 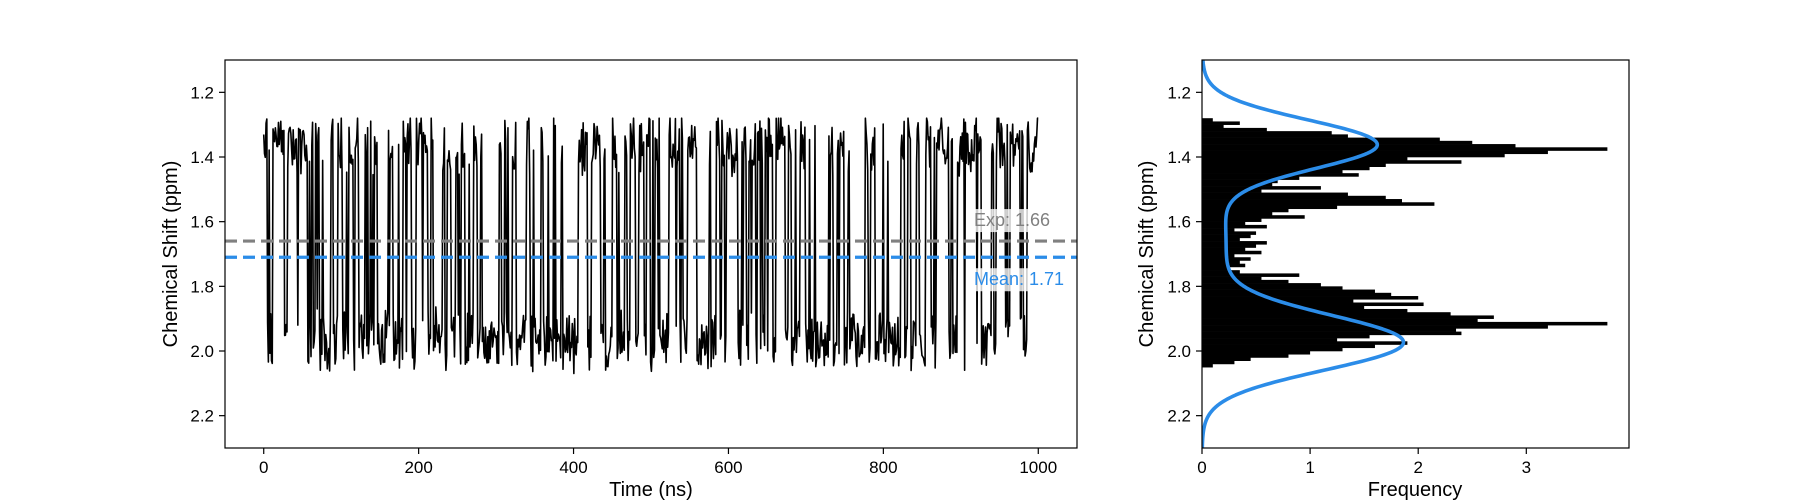 I want to click on left-x-tick-label: 400, so click(x=573, y=467).